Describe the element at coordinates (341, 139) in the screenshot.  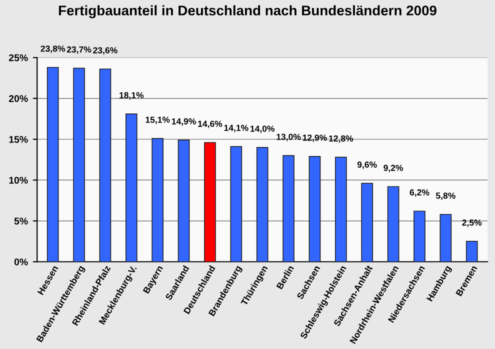
I see `data-label: 12,8%` at that location.